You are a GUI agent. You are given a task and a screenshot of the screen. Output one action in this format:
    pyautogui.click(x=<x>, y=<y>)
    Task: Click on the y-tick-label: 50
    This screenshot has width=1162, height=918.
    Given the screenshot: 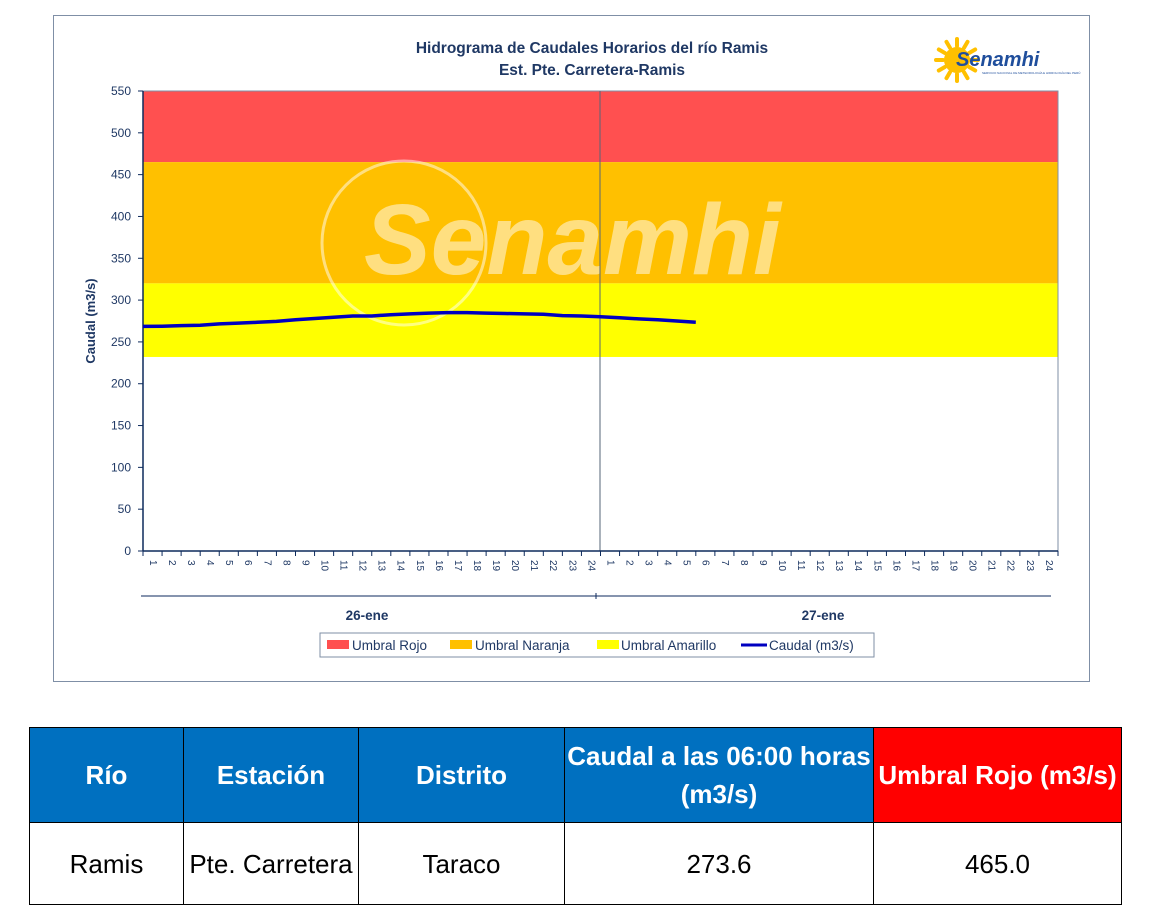 What is the action you would take?
    pyautogui.click(x=125, y=509)
    